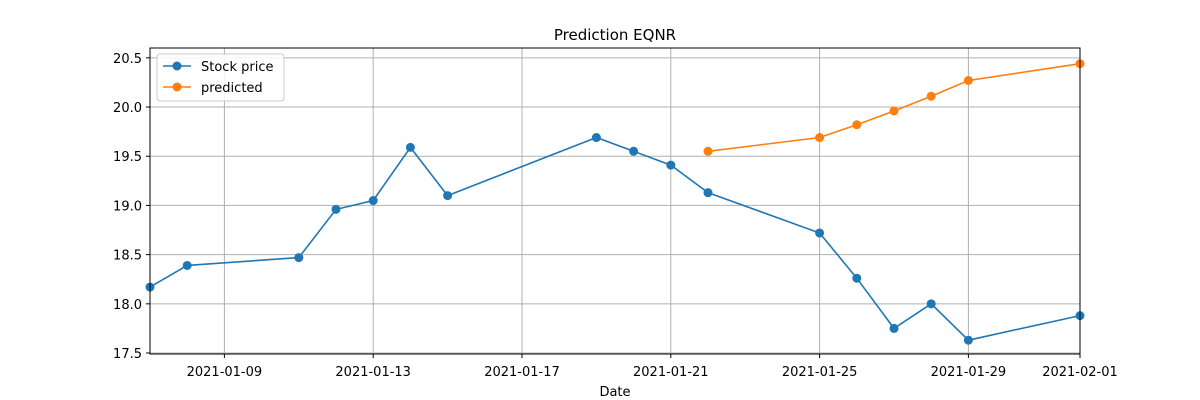  I want to click on x-axis-title: Date, so click(614, 392).